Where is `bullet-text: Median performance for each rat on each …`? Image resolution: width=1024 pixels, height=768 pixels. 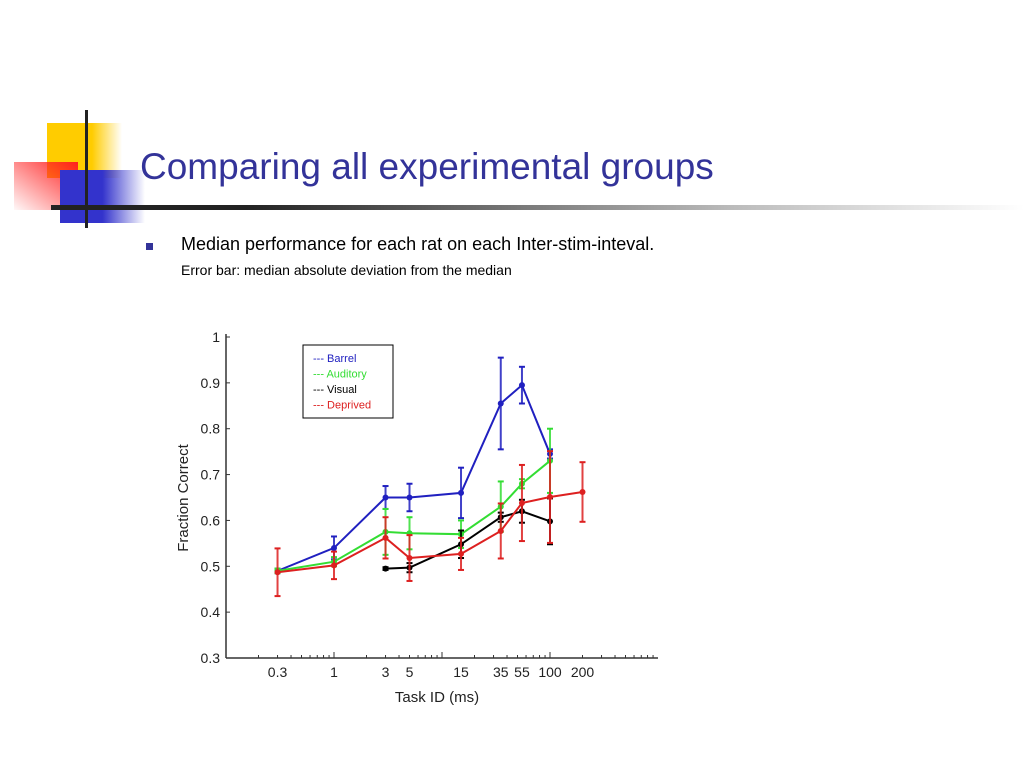 bullet-text: Median performance for each rat on each … is located at coordinates (418, 244).